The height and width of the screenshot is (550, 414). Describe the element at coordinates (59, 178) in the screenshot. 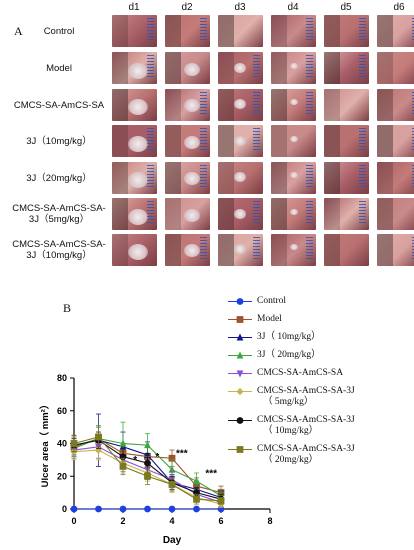

I see `group-label: 3J（20mg/kg）` at that location.